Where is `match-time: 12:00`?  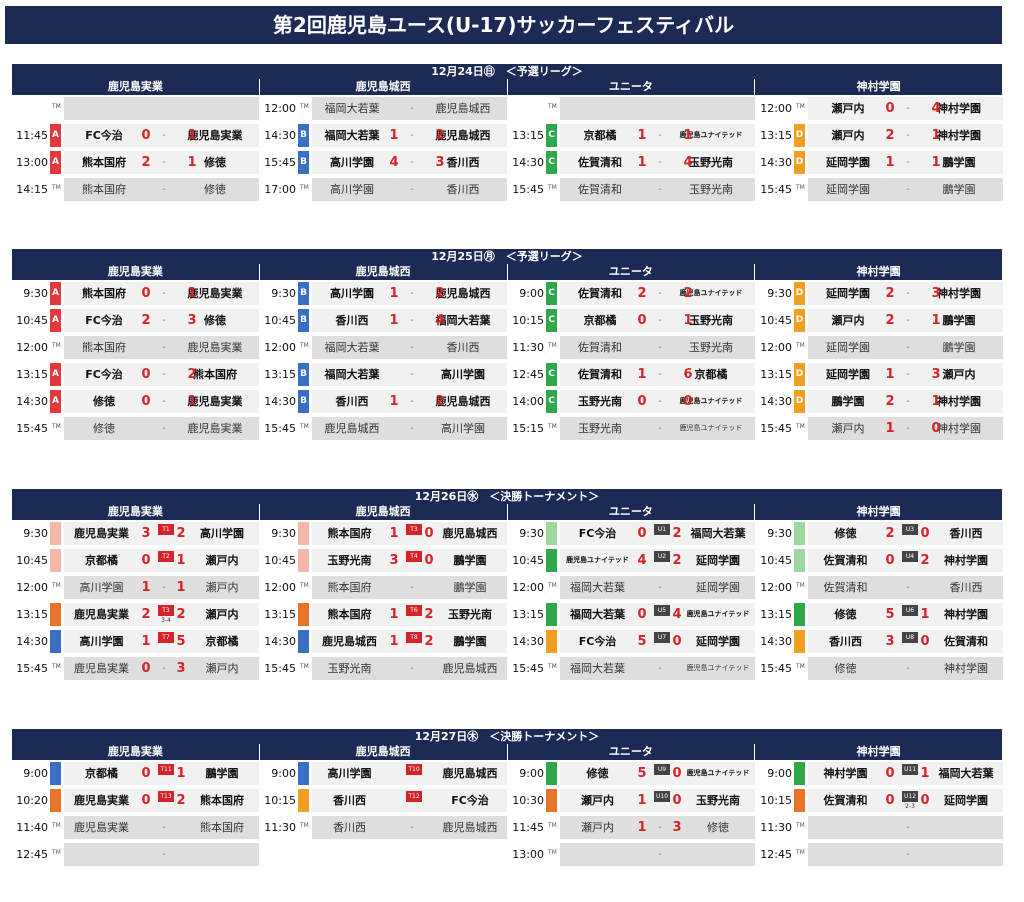
match-time: 12:00 is located at coordinates (776, 347).